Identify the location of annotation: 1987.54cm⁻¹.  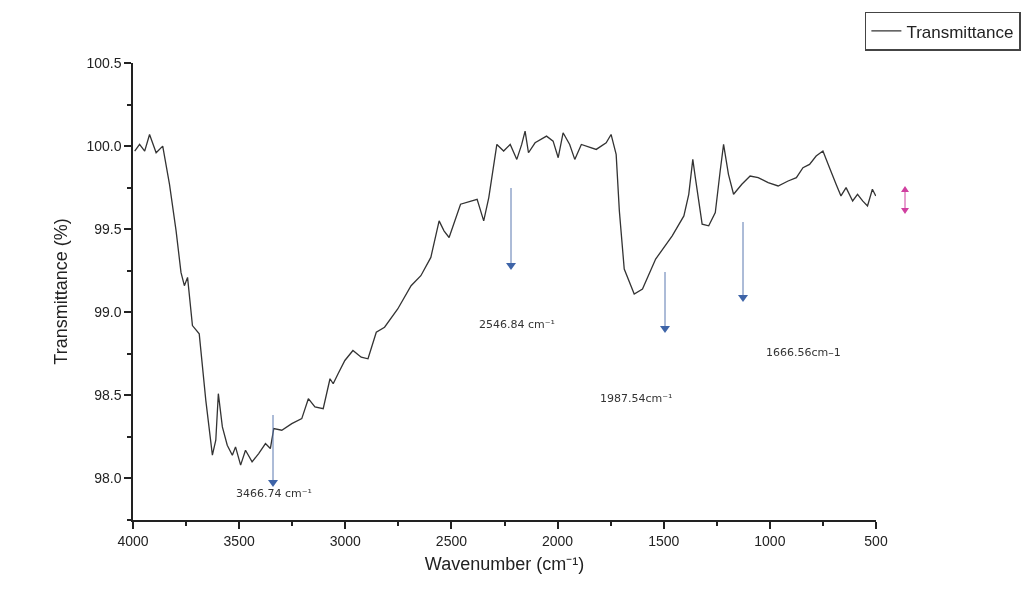
(636, 398).